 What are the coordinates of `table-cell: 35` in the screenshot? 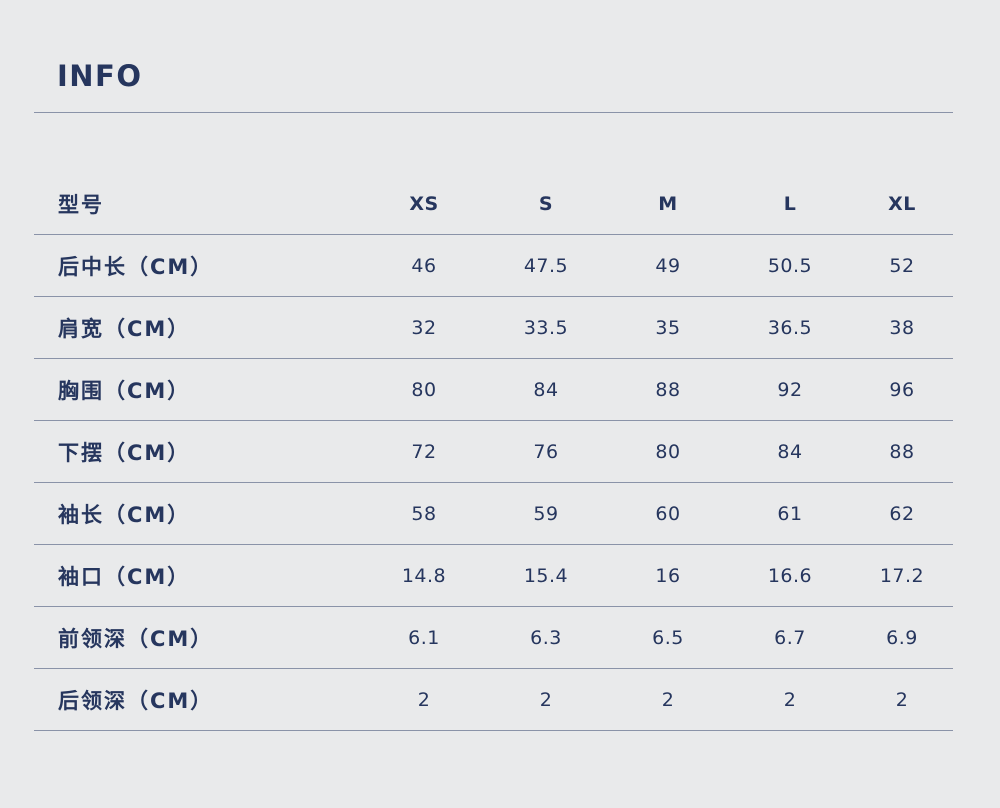 It's located at (668, 327).